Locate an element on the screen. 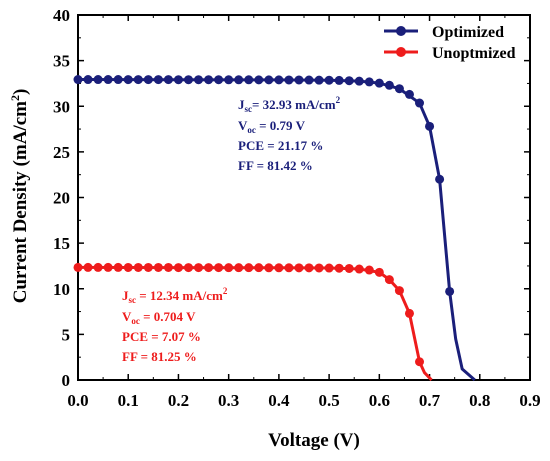  annotation-optimized-voc: Voc = 0.79 V is located at coordinates (272, 126).